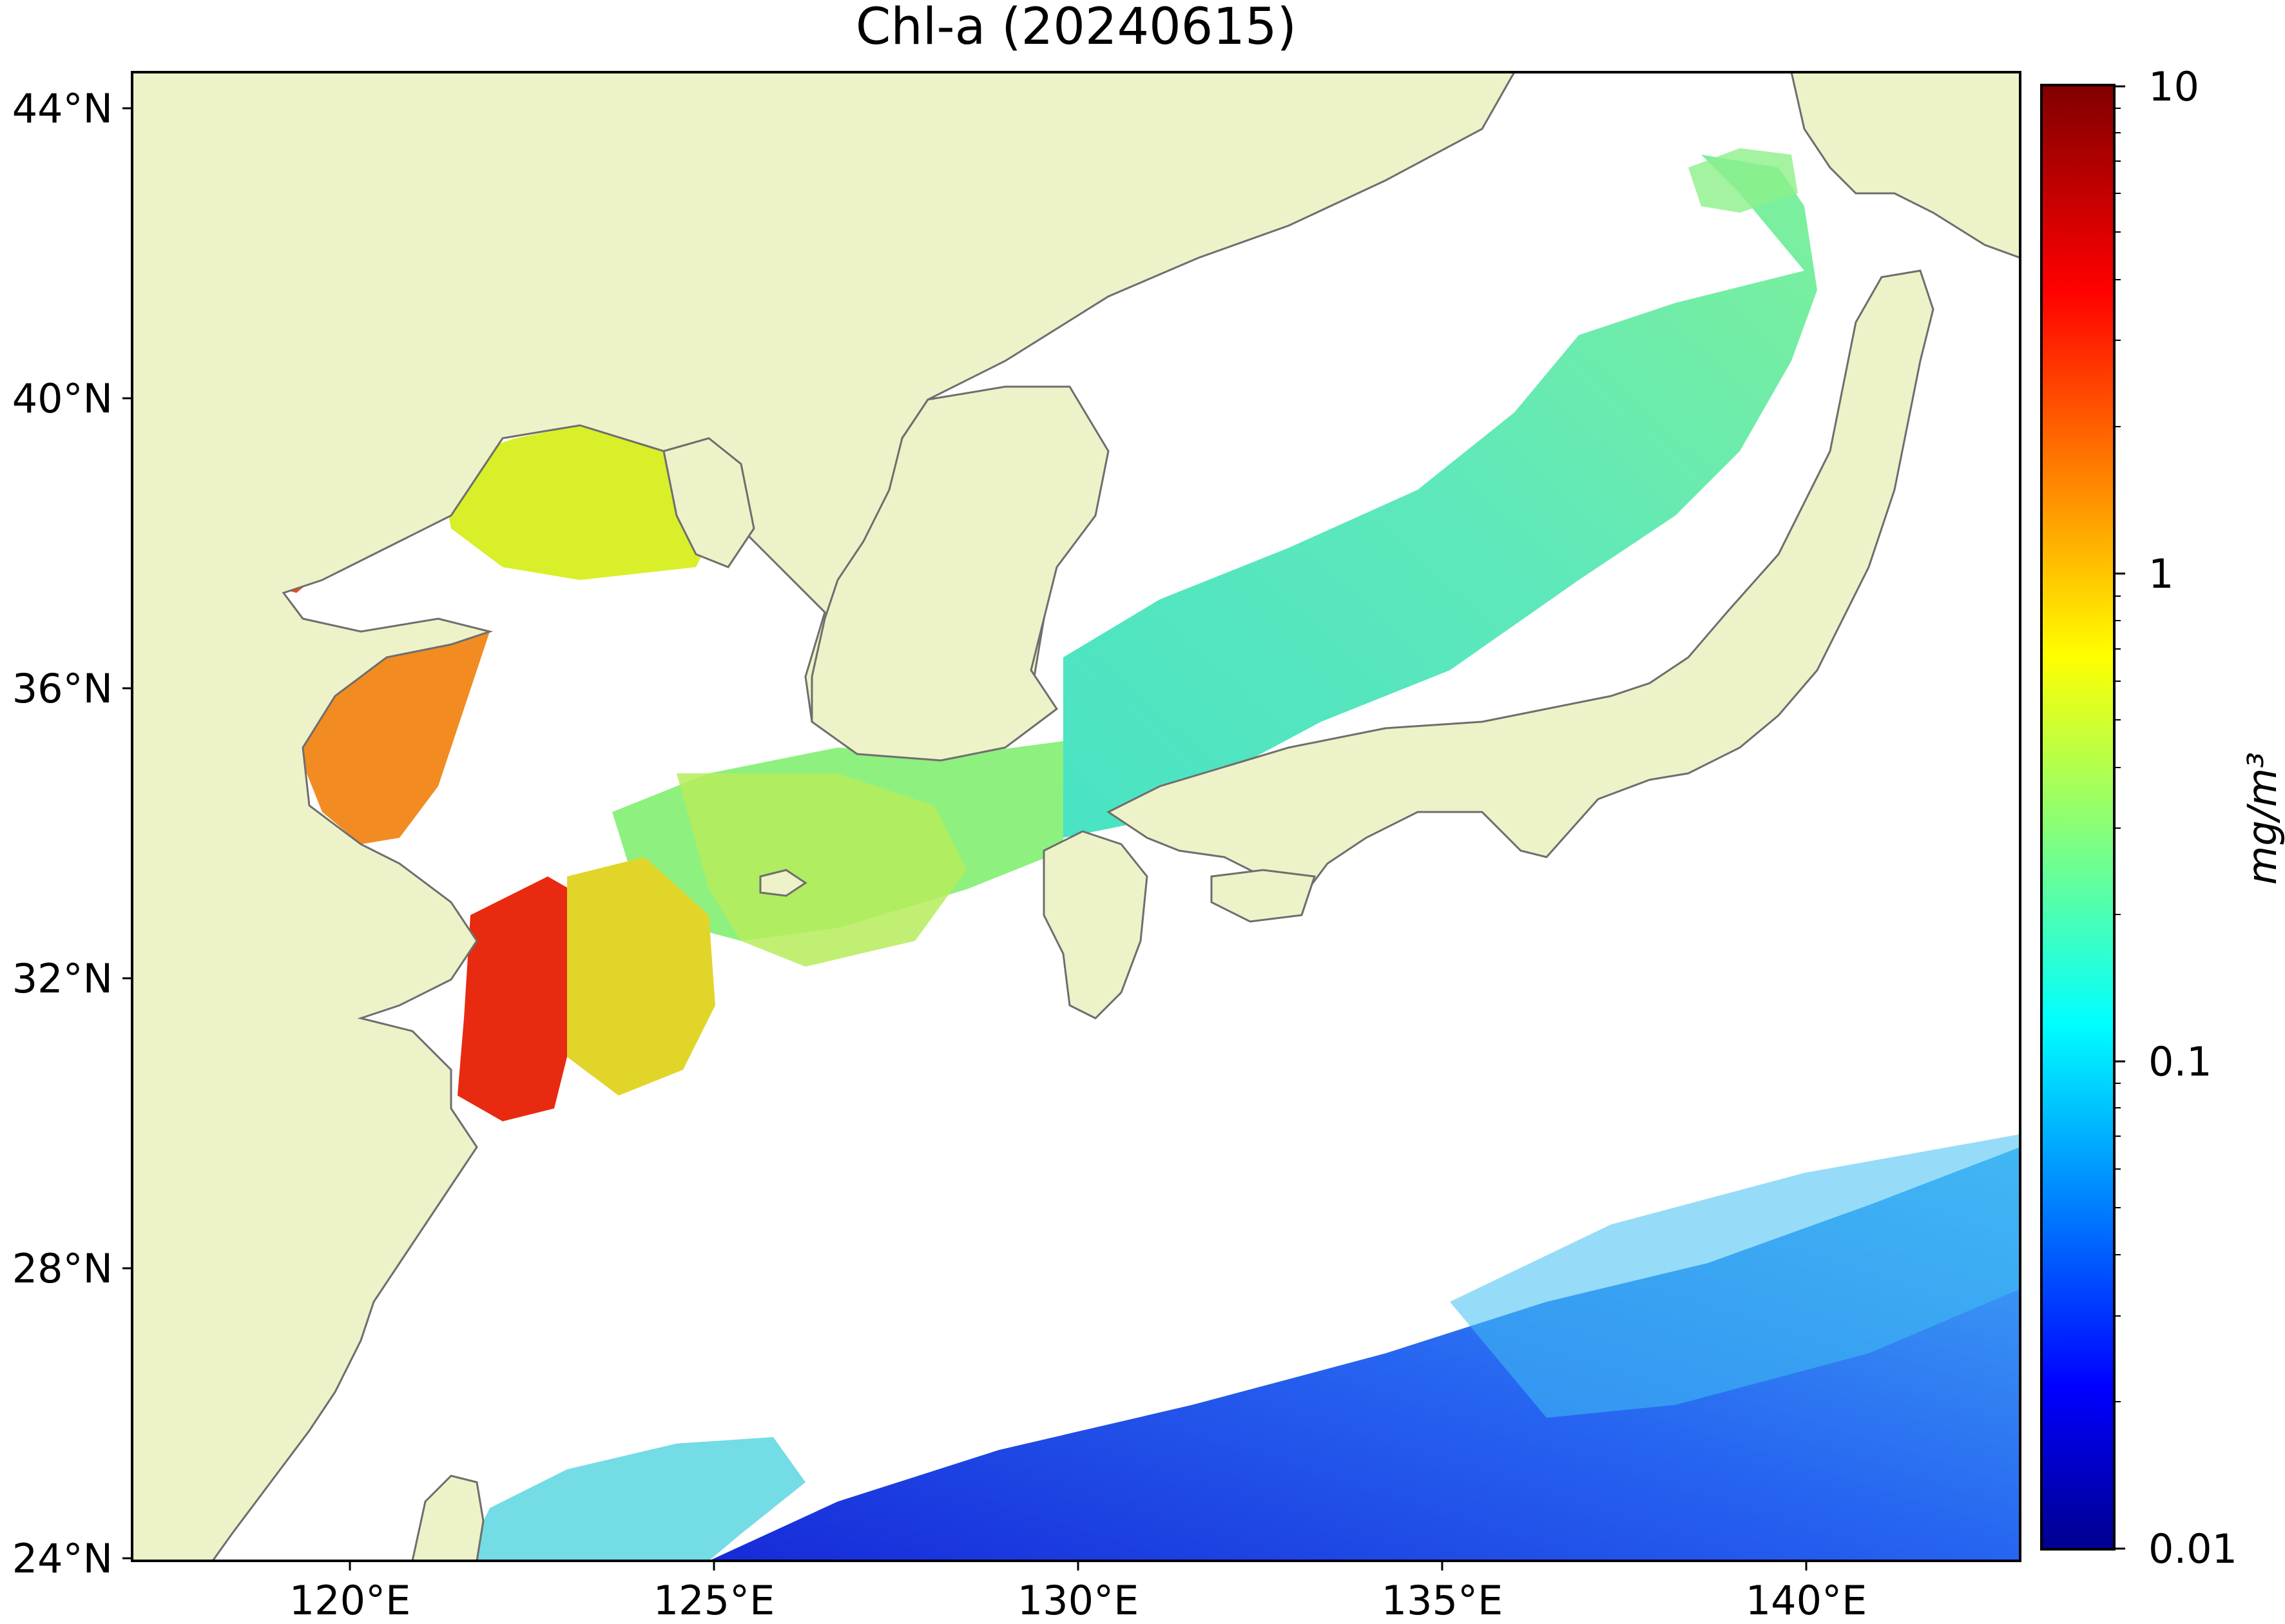 Image resolution: width=2285 pixels, height=1624 pixels. What do you see at coordinates (960, 573) in the screenshot?
I see `land-korean-peninsula` at bounding box center [960, 573].